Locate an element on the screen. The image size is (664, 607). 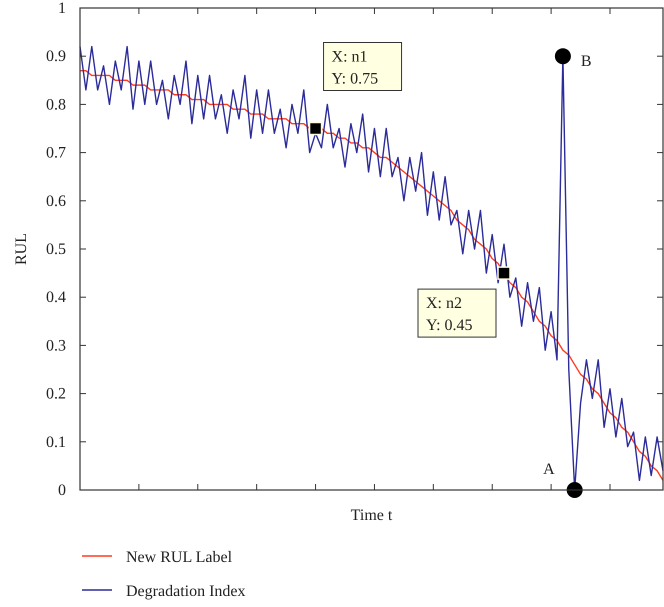
annotation: A is located at coordinates (549, 469).